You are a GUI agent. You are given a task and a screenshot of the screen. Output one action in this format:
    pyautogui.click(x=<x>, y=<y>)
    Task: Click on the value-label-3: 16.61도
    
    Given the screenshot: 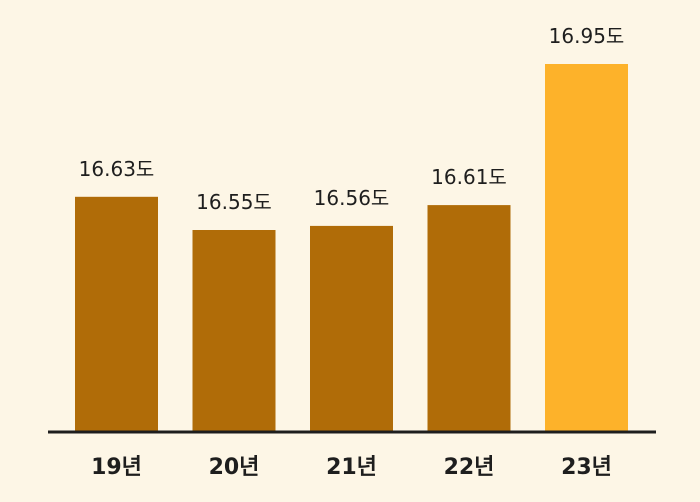 What is the action you would take?
    pyautogui.click(x=469, y=177)
    